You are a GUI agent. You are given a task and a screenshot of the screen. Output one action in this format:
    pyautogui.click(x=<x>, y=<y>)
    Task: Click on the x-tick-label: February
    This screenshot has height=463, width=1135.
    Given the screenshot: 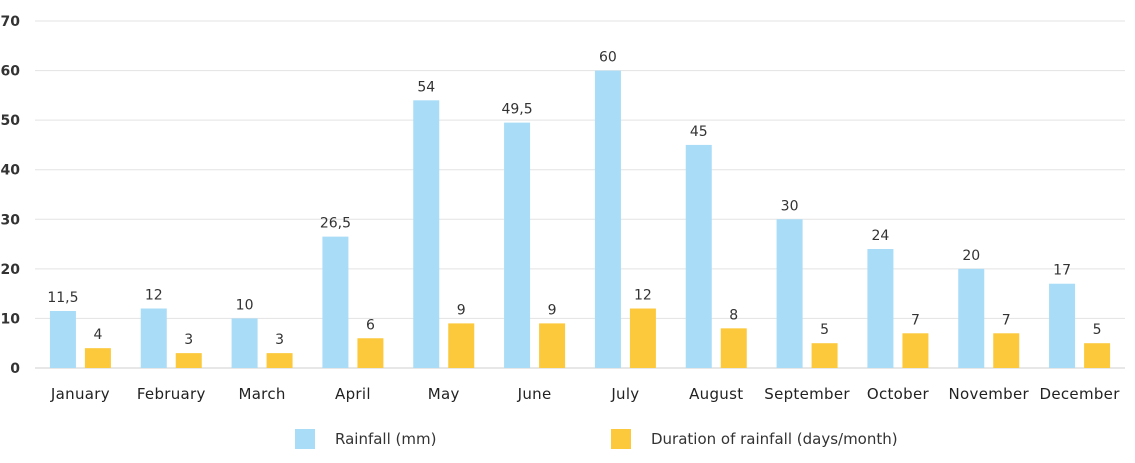 What is the action you would take?
    pyautogui.click(x=171, y=394)
    